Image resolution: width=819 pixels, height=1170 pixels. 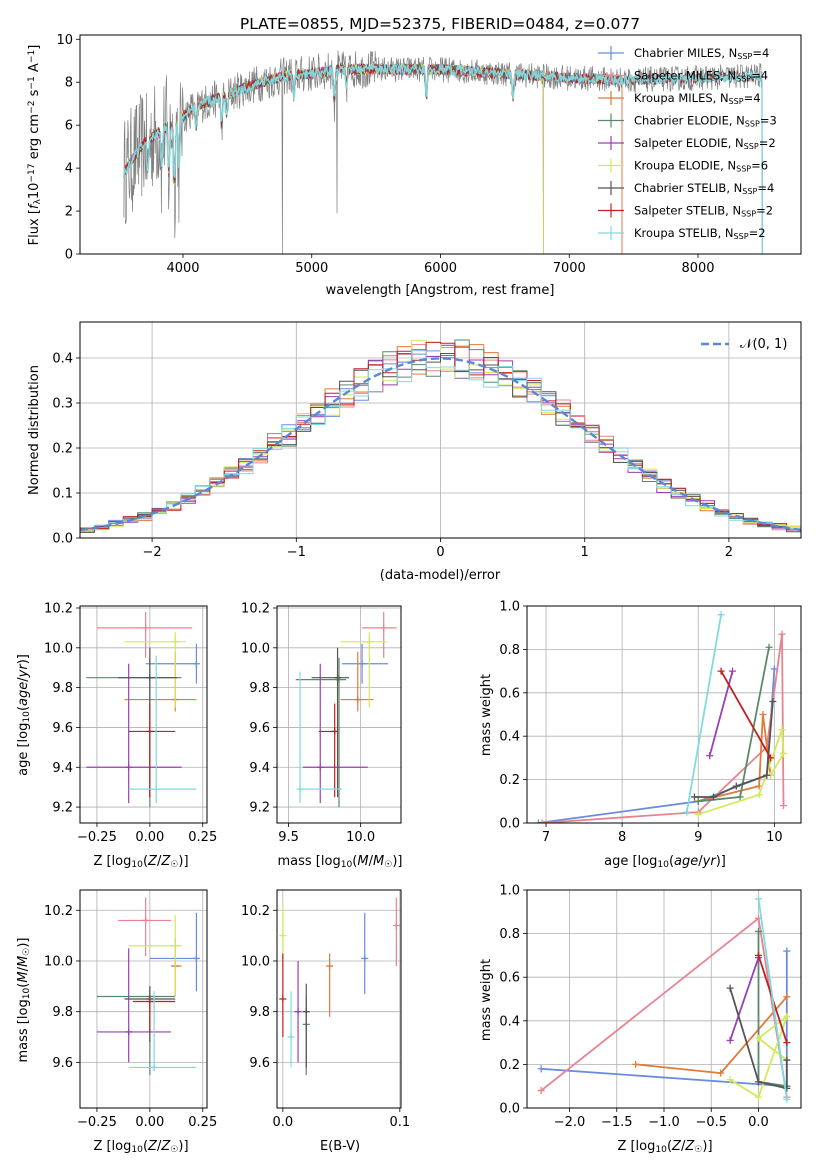 I want to click on spec-xtick-label: 7000, so click(x=569, y=268).